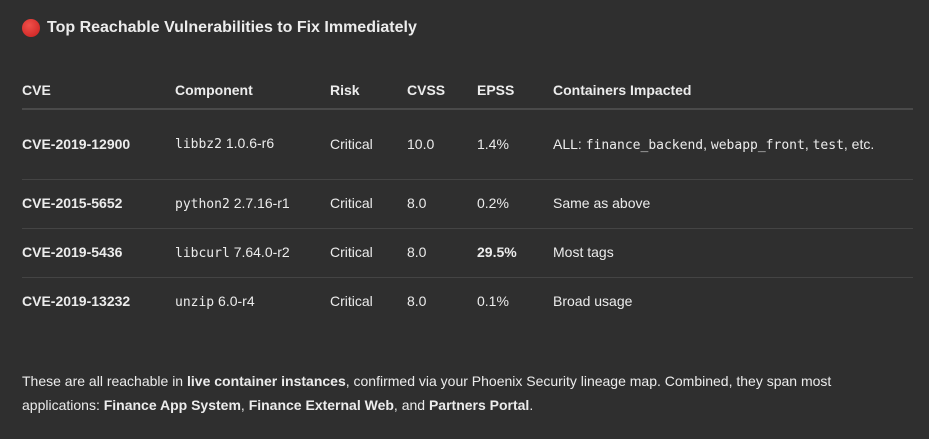 The height and width of the screenshot is (439, 929). What do you see at coordinates (76, 301) in the screenshot?
I see `cve-id: CVE-2019-13232` at bounding box center [76, 301].